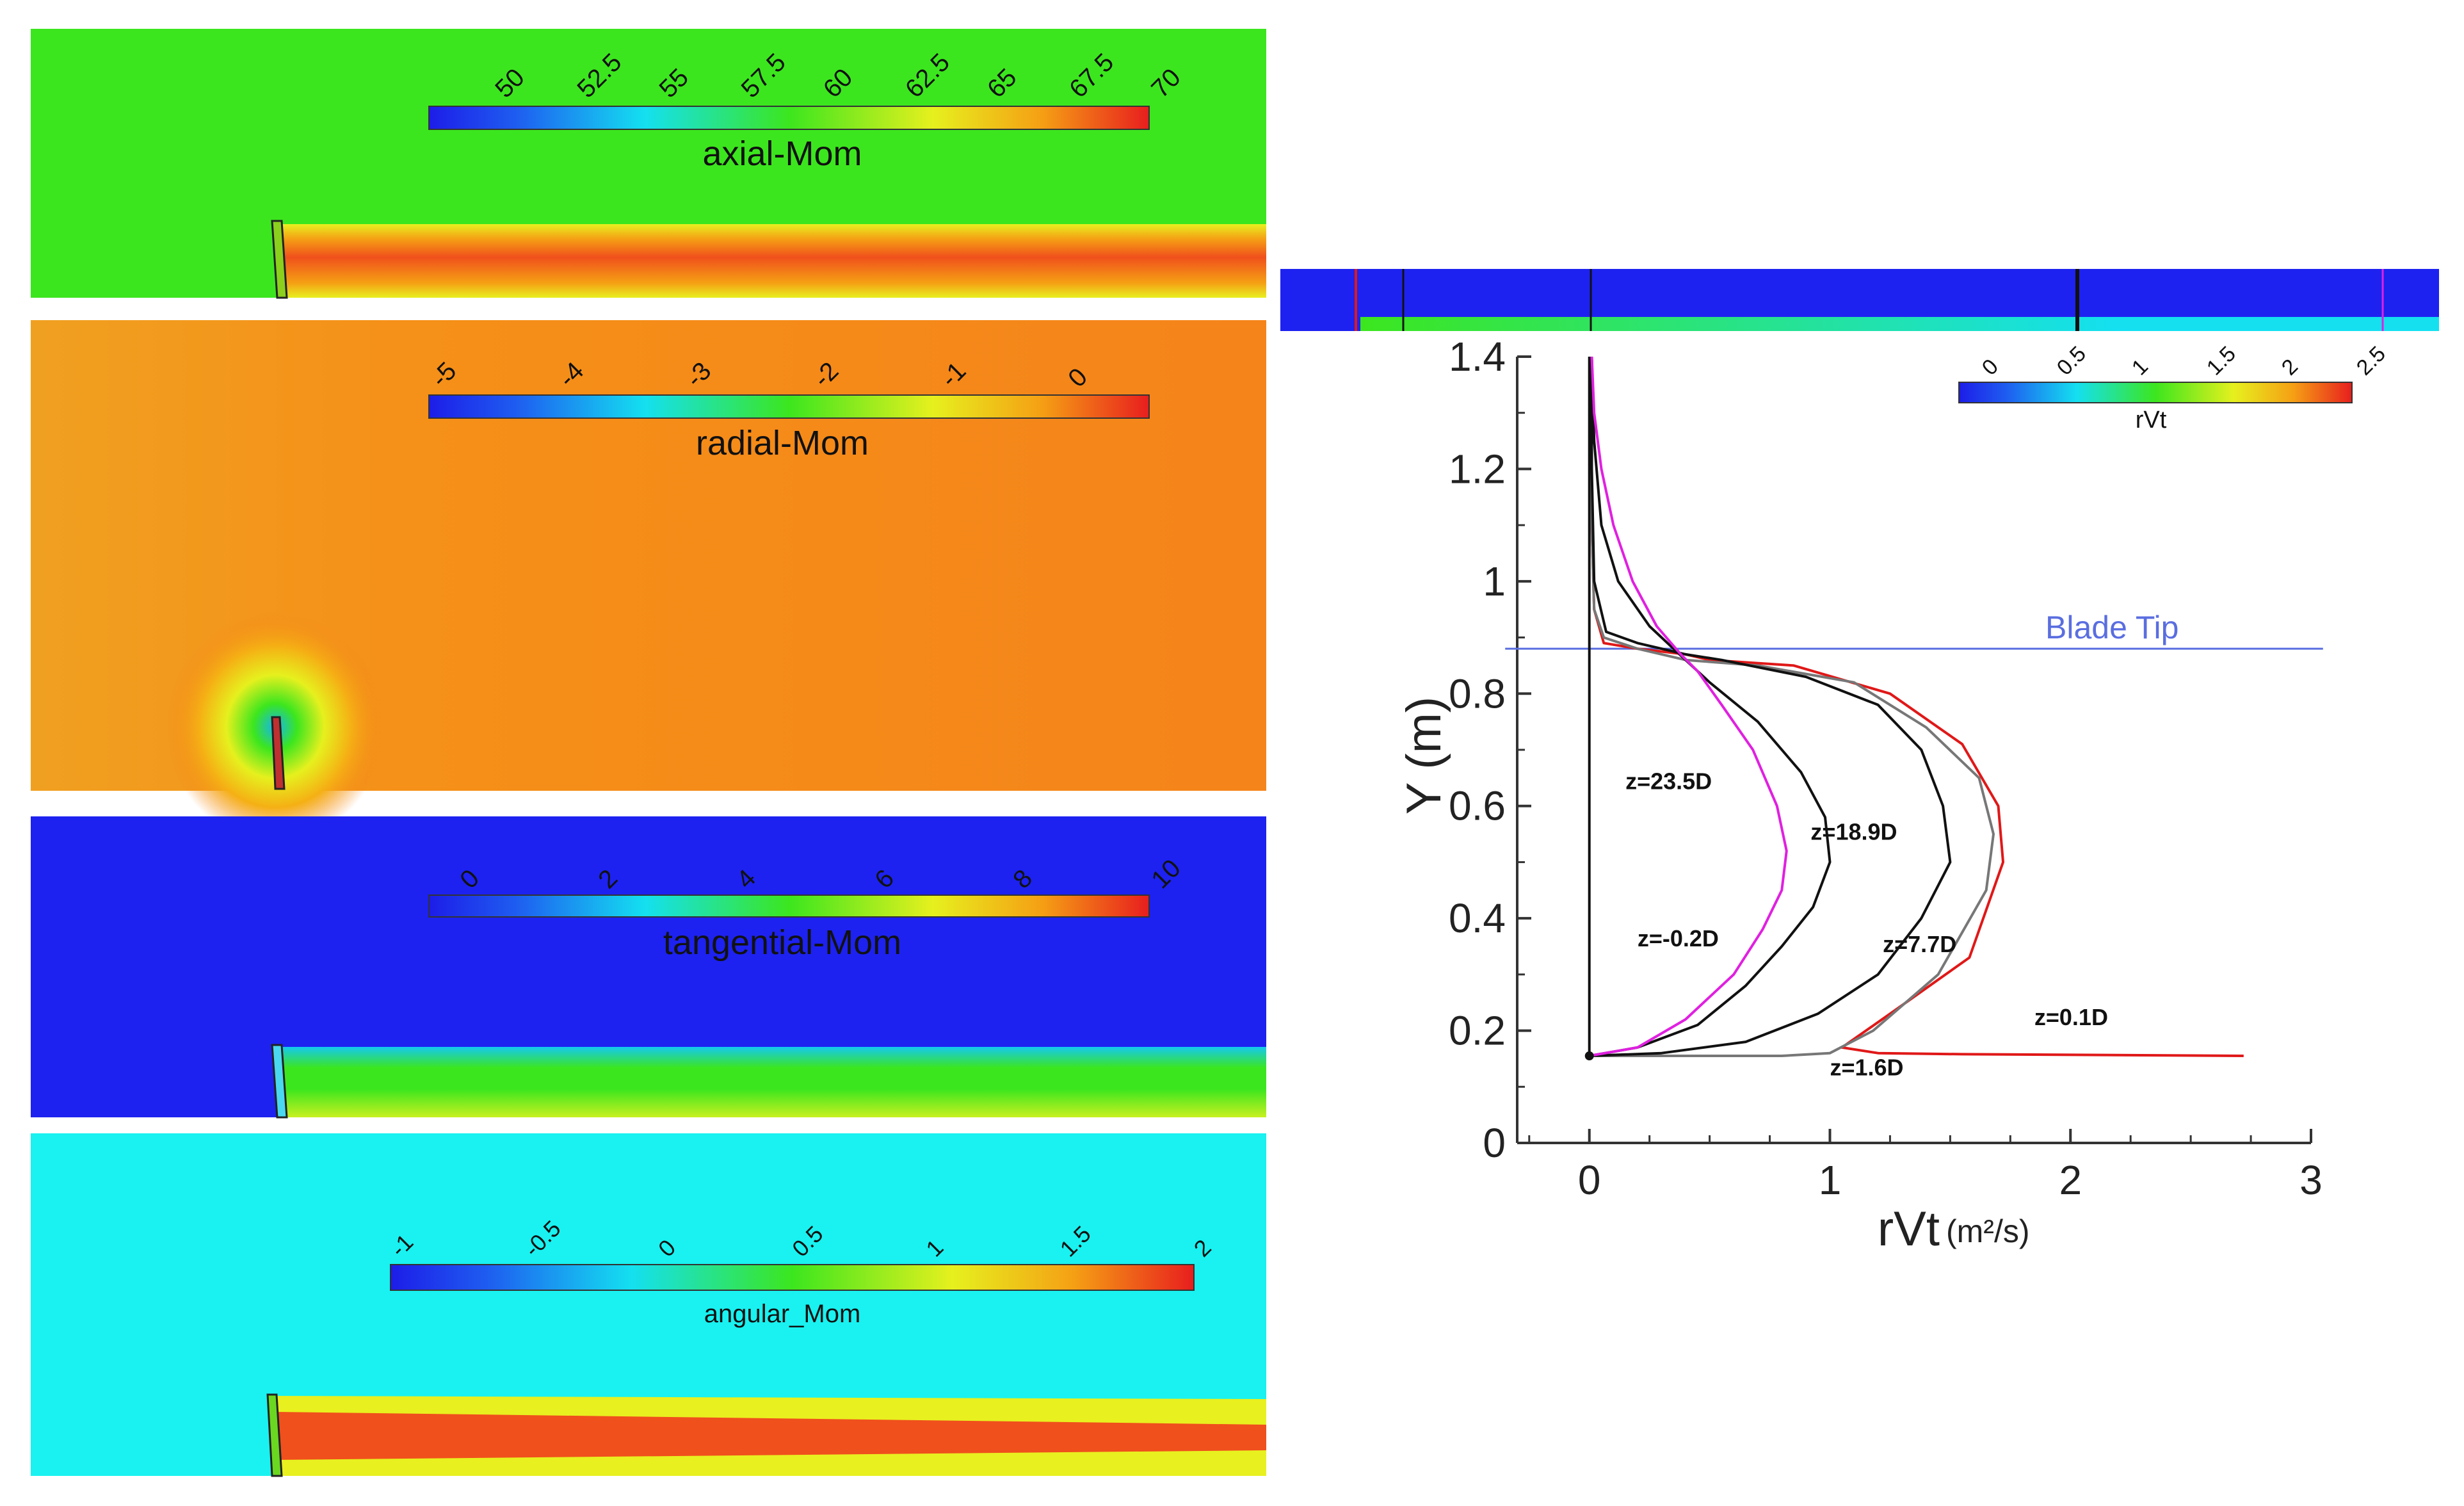  Describe the element at coordinates (1853, 831) in the screenshot. I see `series-label: z=18.9D` at that location.